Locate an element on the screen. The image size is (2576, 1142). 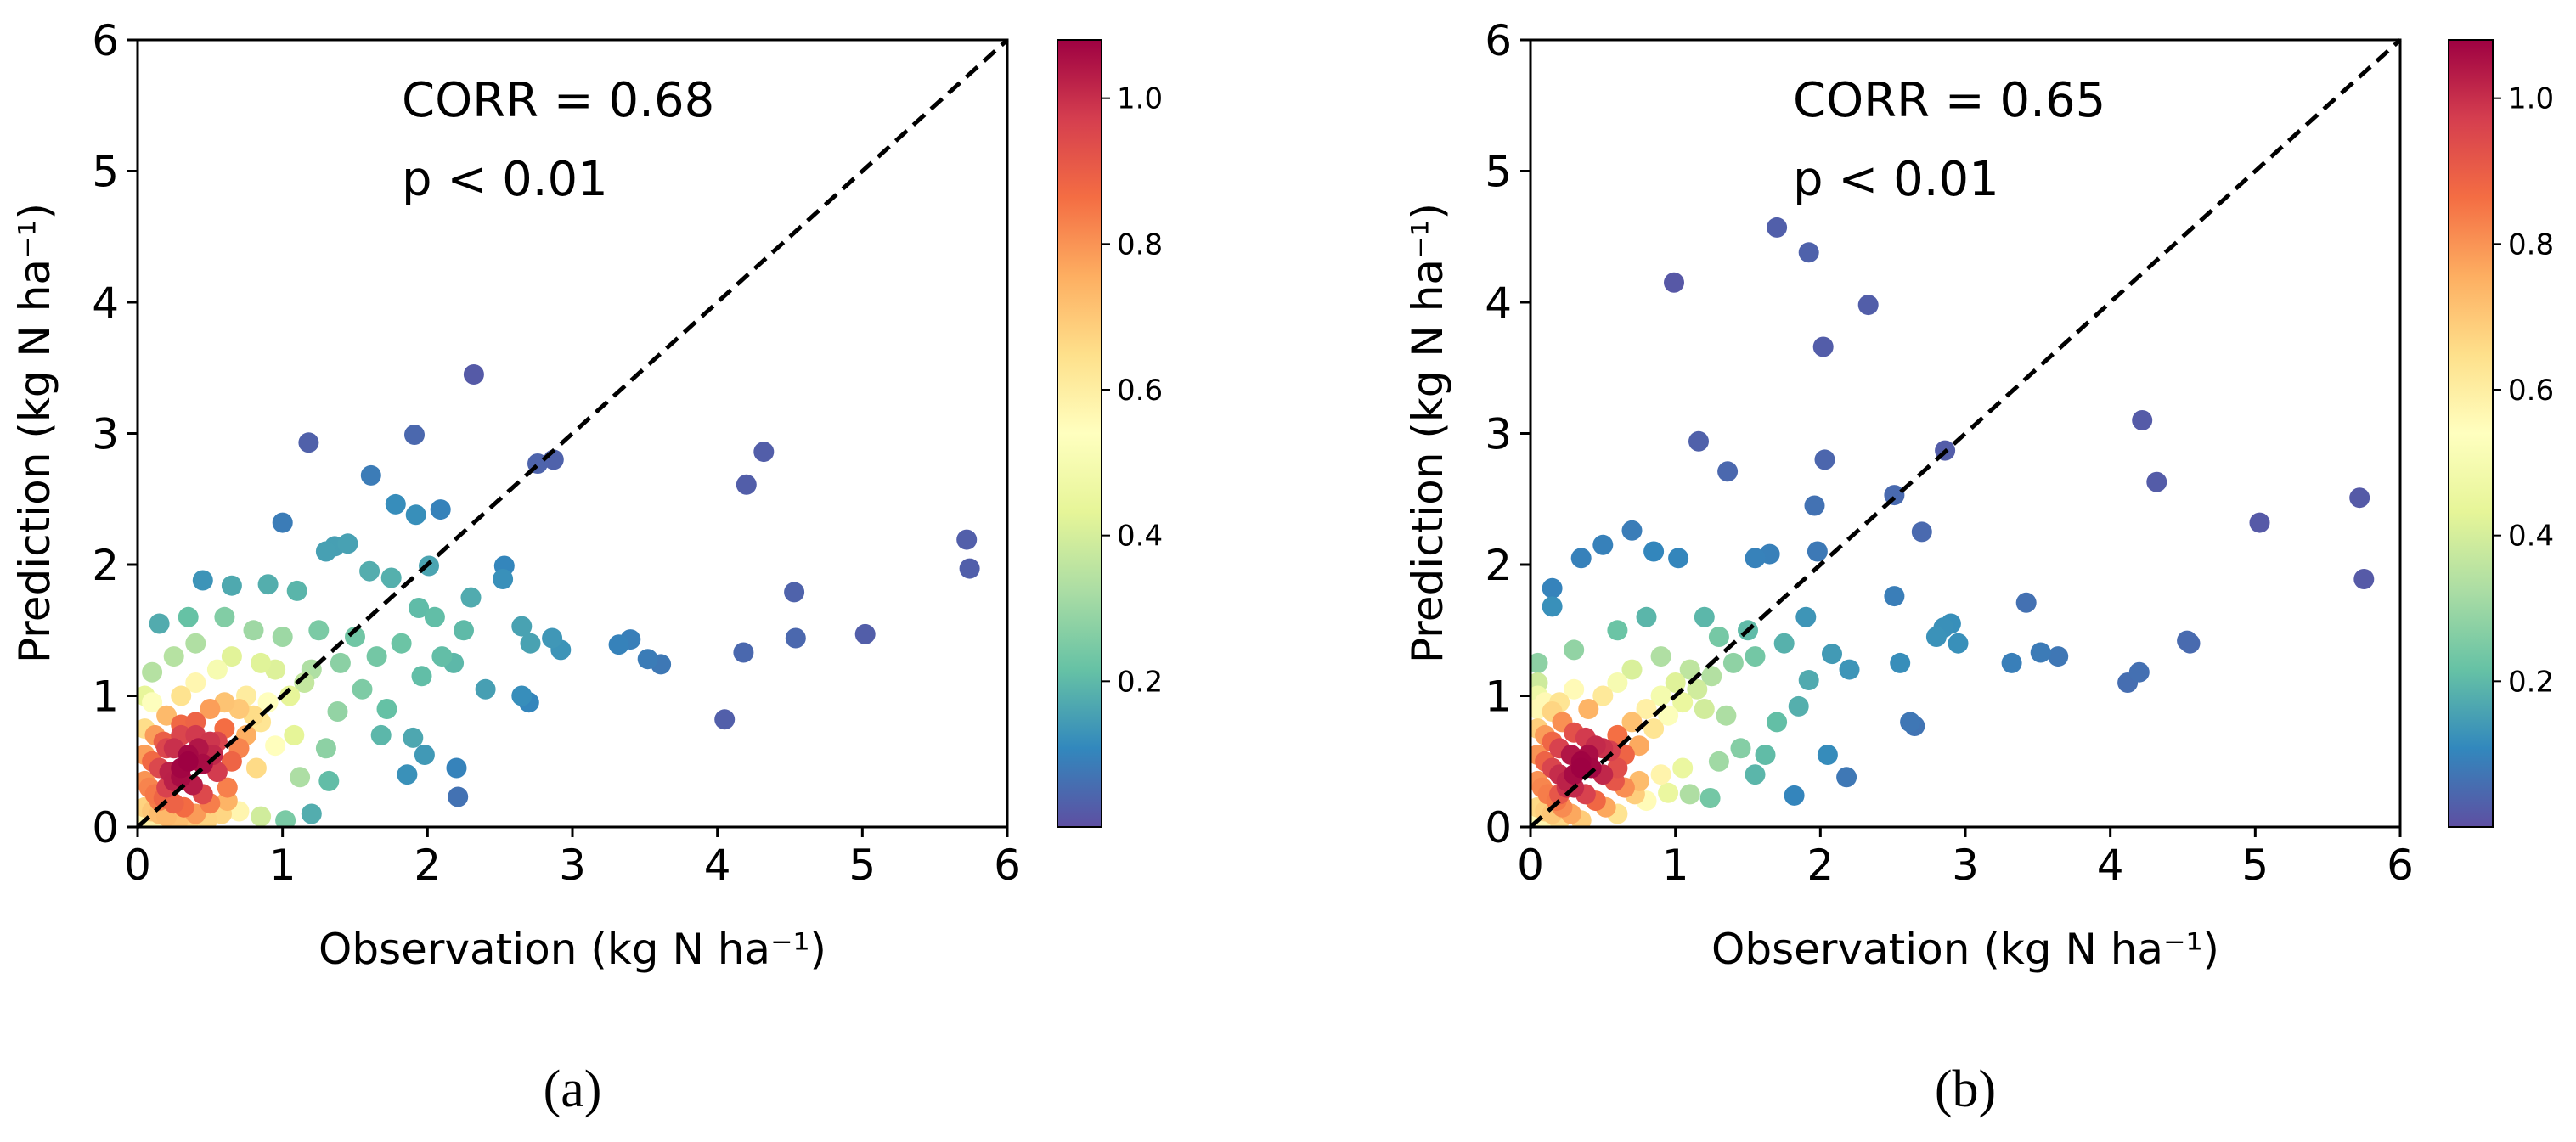
panel-a-colorbar-tick-label: 0.8 is located at coordinates (1140, 245).